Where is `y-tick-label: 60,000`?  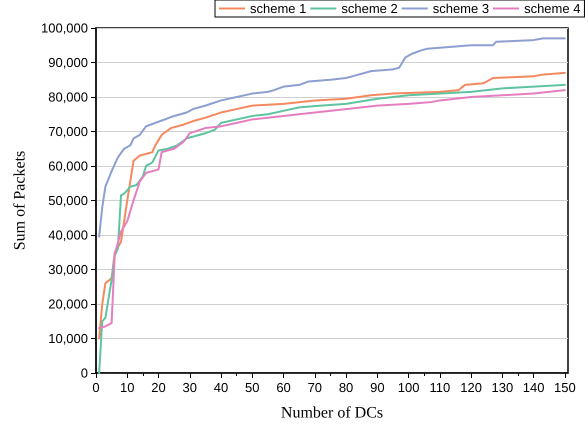 y-tick-label: 60,000 is located at coordinates (68, 166).